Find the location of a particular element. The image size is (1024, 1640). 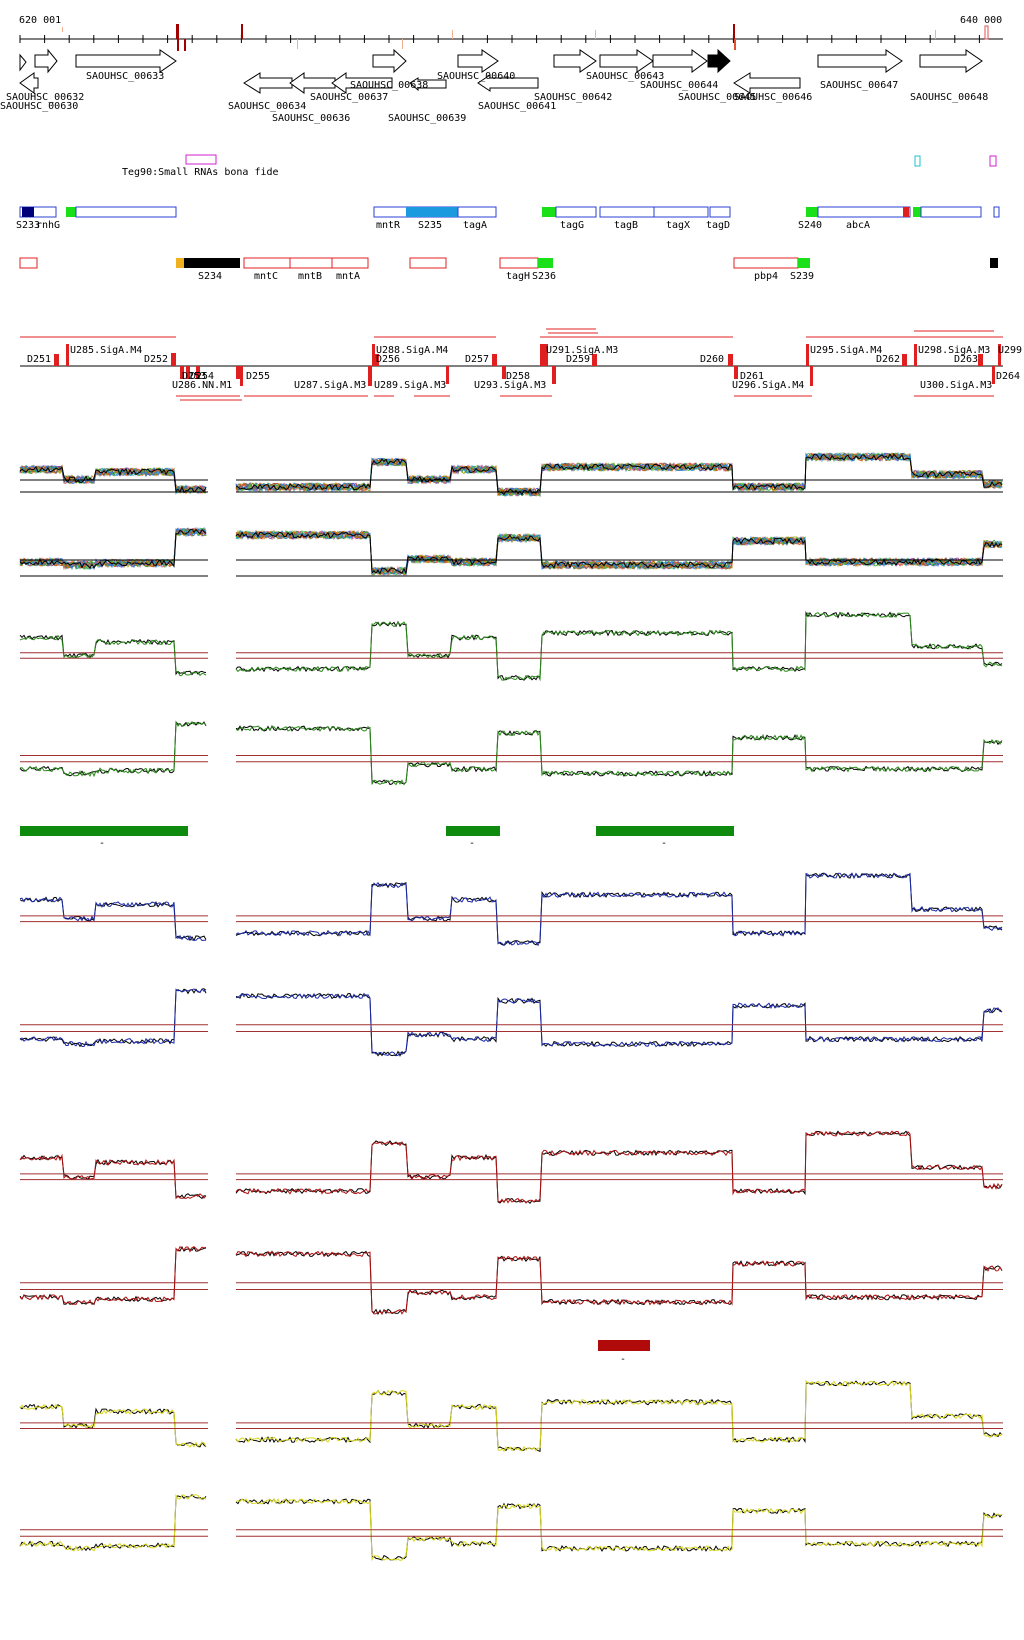

promoter-label: D258 is located at coordinates (518, 376).